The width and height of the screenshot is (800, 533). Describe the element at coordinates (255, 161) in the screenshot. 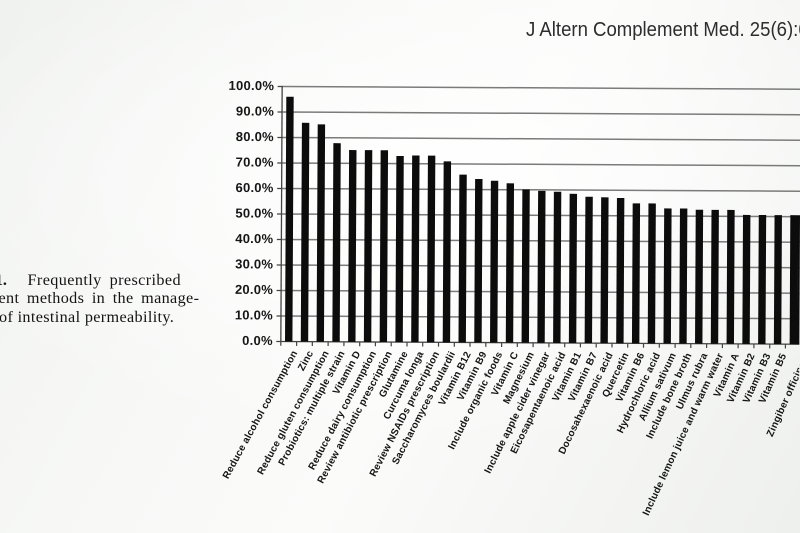

I see `svg-text: 70.0%` at that location.